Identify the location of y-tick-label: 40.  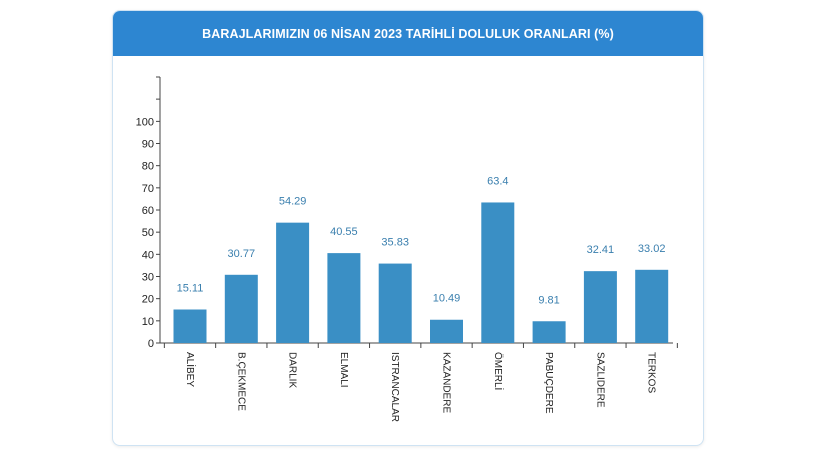
(148, 255).